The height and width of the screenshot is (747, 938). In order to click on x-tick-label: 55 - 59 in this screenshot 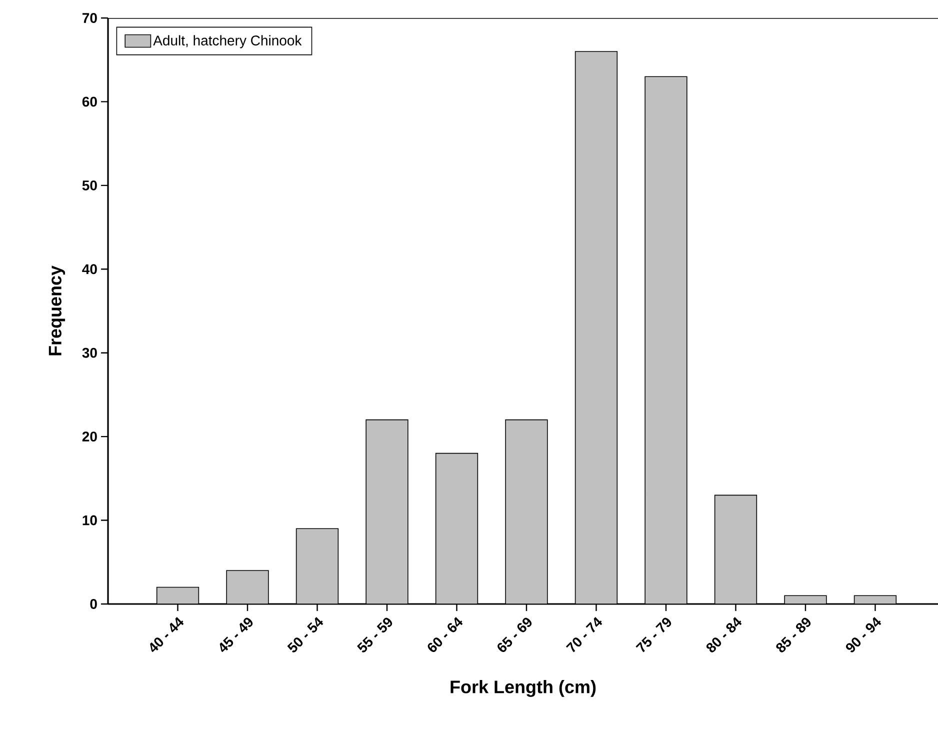, I will do `click(374, 635)`.